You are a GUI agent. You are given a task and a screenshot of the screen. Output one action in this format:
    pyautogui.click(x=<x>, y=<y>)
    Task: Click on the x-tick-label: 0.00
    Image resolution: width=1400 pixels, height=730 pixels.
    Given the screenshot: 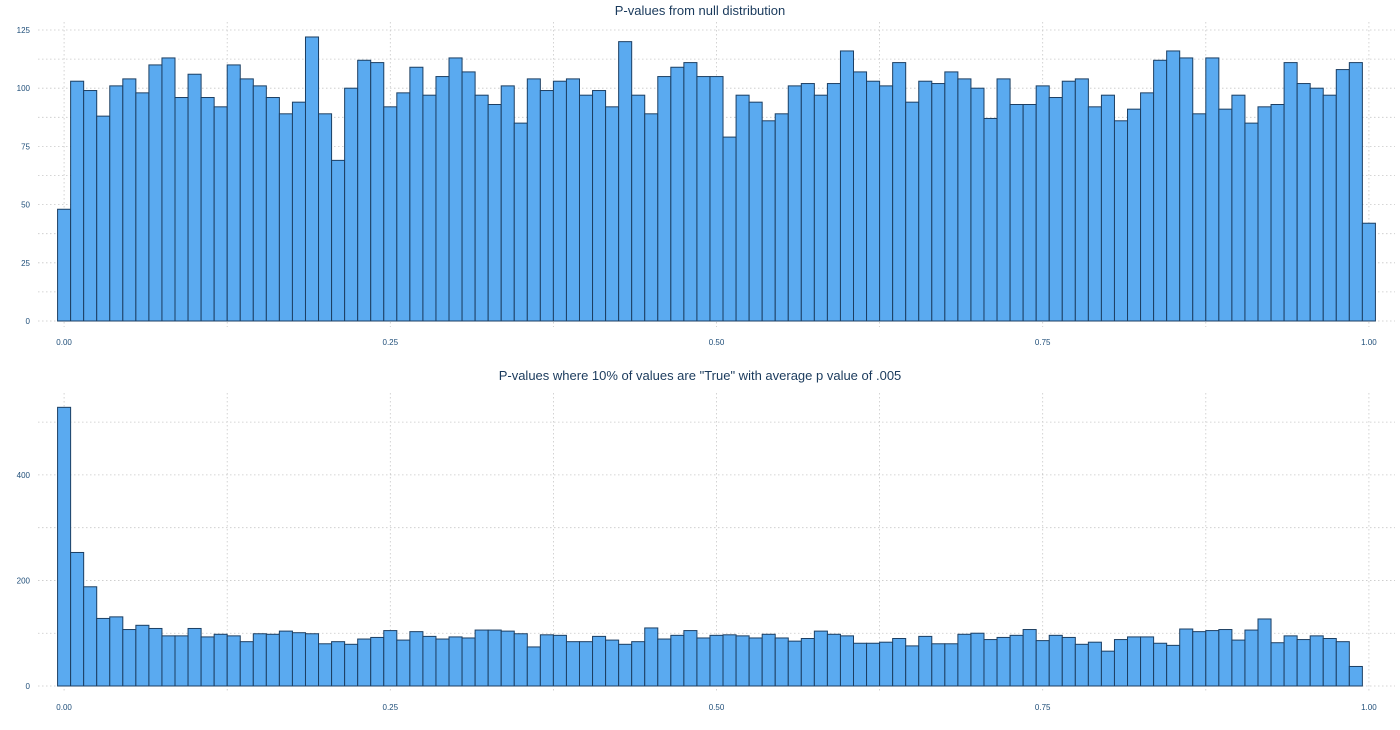 What is the action you would take?
    pyautogui.click(x=64, y=342)
    